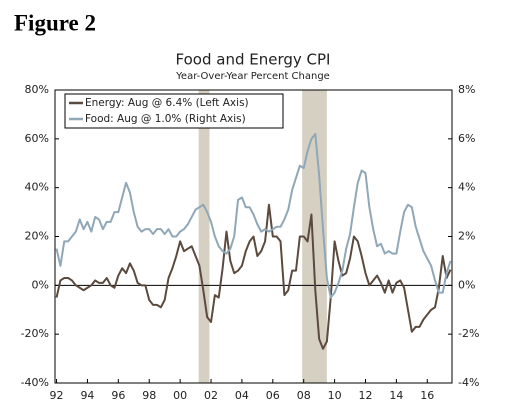 The width and height of the screenshot is (505, 411). I want to click on legend-box, so click(174, 111).